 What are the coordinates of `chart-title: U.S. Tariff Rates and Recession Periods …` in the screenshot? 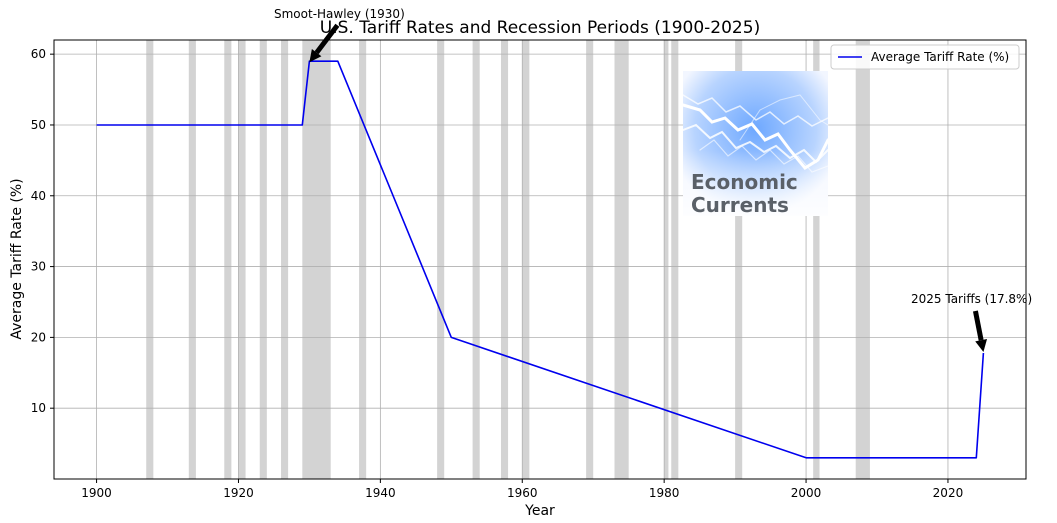 It's located at (540, 28).